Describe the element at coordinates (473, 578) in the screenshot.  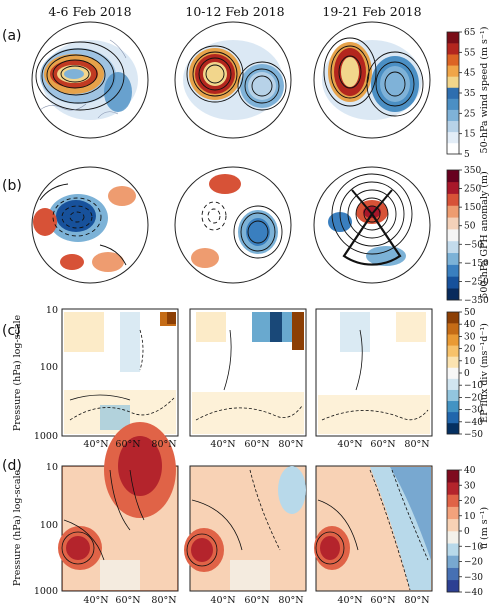
I see `colorbar-d-tick-label: −30` at that location.